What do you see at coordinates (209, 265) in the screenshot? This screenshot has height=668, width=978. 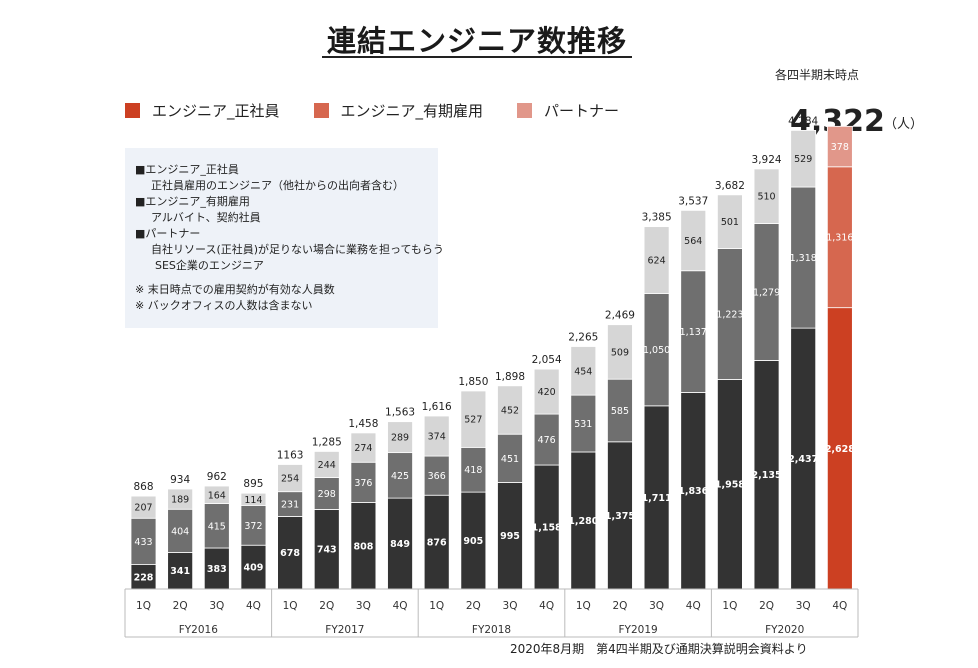 I see `note-line: SES企業のエンジニア` at bounding box center [209, 265].